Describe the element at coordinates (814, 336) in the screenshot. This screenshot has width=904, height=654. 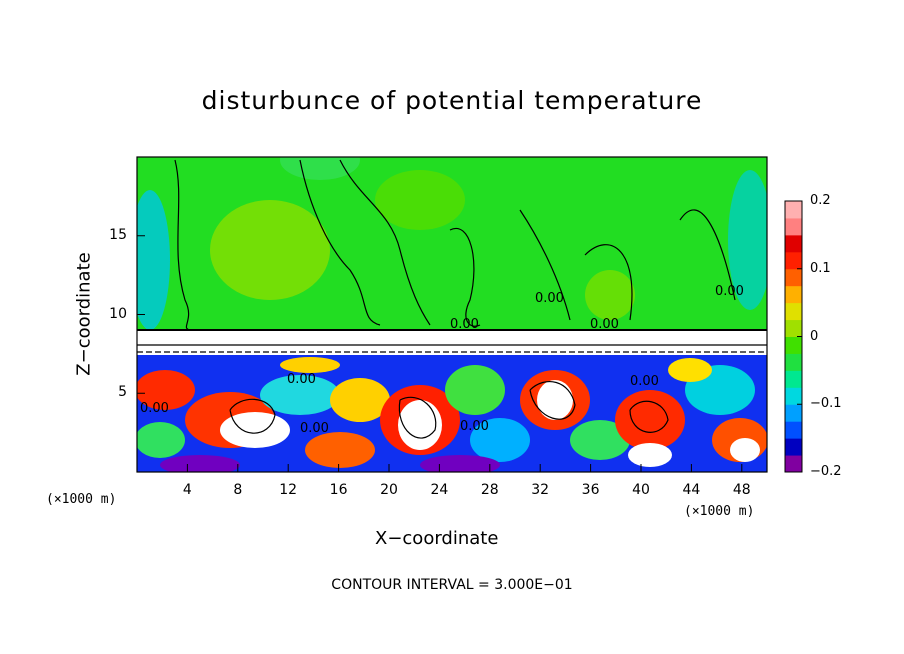
I see `colorbar-tick-label: 0` at that location.